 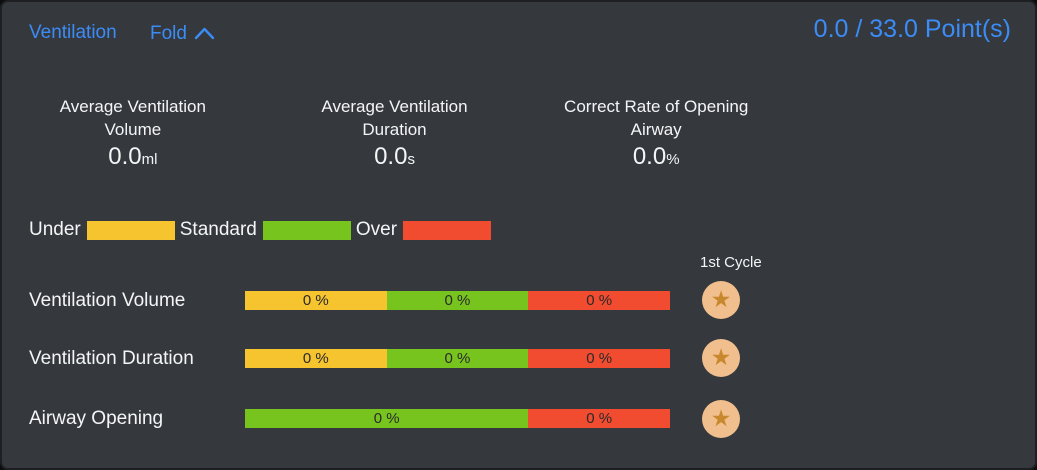 I want to click on stat-avg-ventilation-duration: Average Ventilation Duration 0.0s, so click(x=395, y=133).